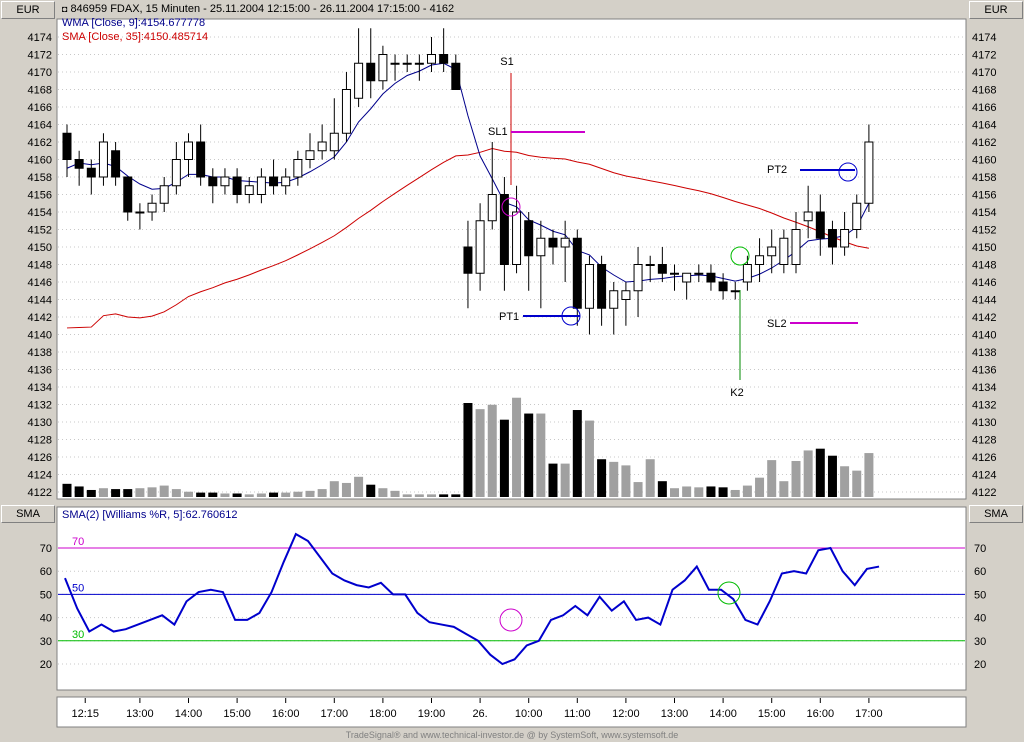 The height and width of the screenshot is (742, 1024). Describe the element at coordinates (984, 353) in the screenshot. I see `price-tick-label: 4138` at that location.